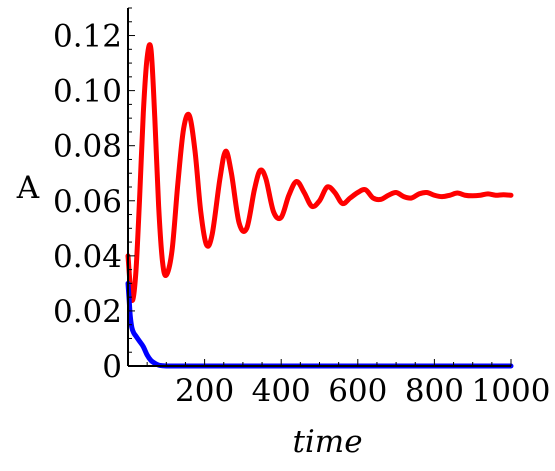 This screenshot has width=555, height=471. Describe the element at coordinates (434, 391) in the screenshot. I see `x-tick-label: 800` at that location.